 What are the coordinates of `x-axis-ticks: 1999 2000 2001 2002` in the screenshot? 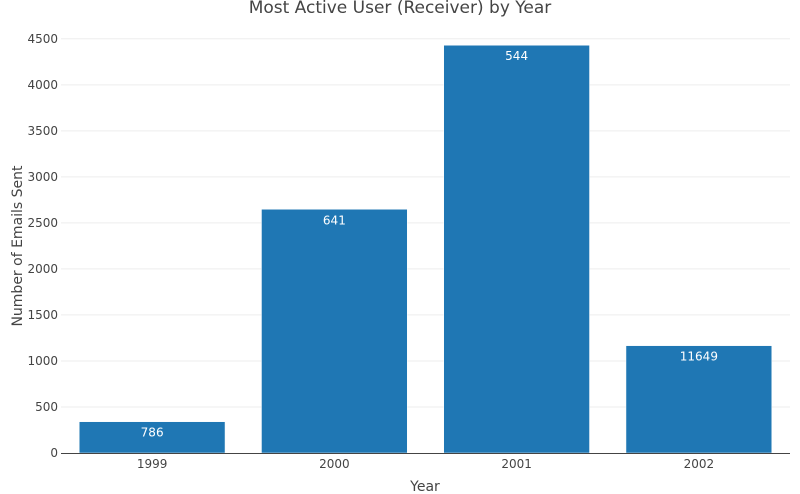 It's located at (425, 464).